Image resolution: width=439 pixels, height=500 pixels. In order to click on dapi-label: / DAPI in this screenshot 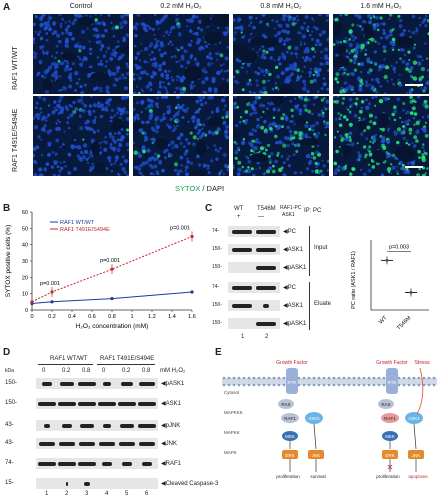, I will do `click(212, 188)`.